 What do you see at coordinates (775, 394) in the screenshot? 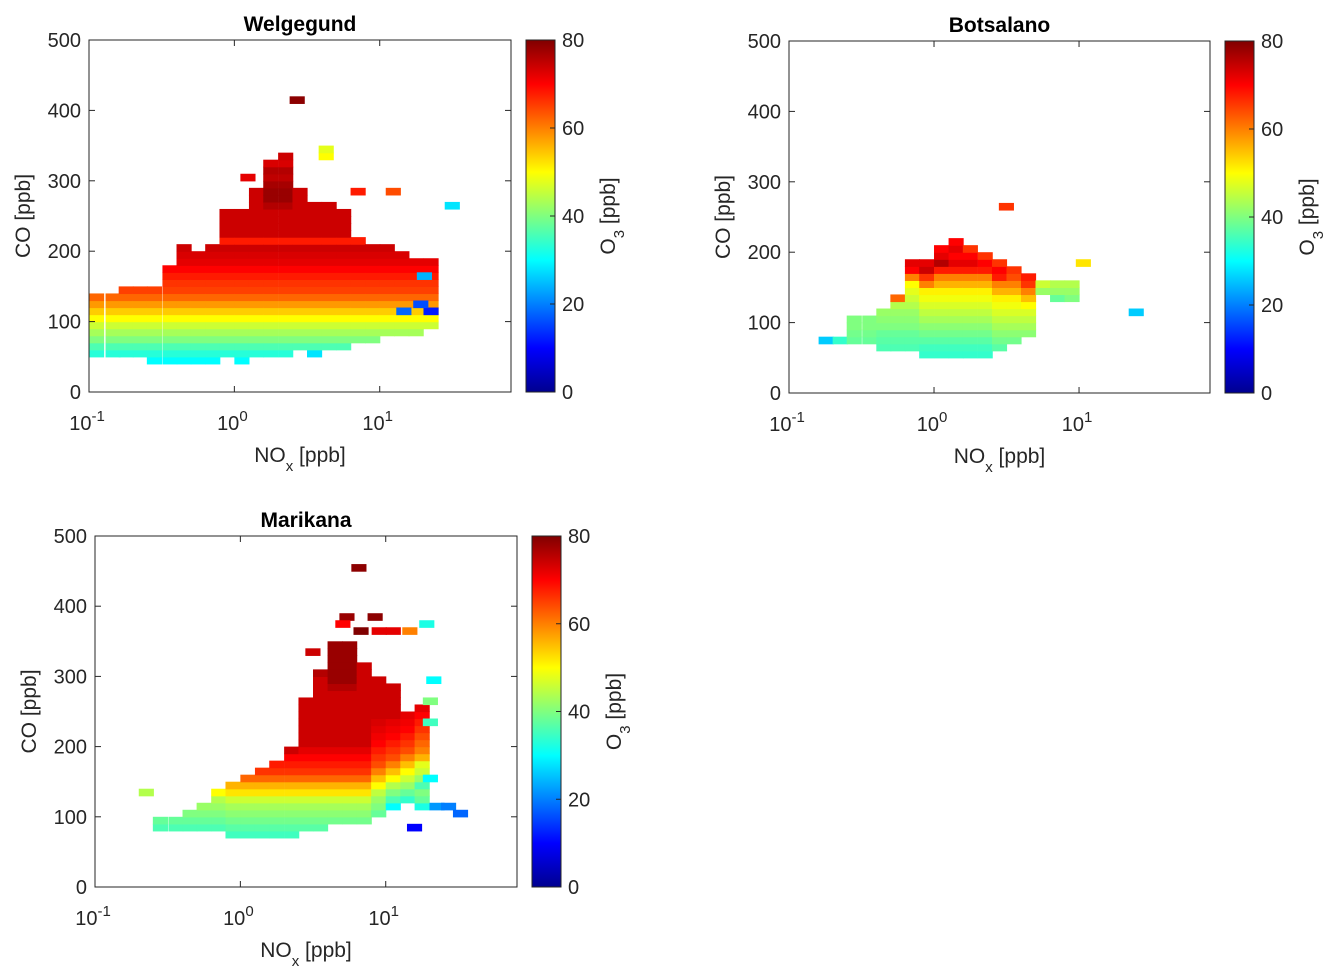
I see `y-tick-label: 0` at bounding box center [775, 394].